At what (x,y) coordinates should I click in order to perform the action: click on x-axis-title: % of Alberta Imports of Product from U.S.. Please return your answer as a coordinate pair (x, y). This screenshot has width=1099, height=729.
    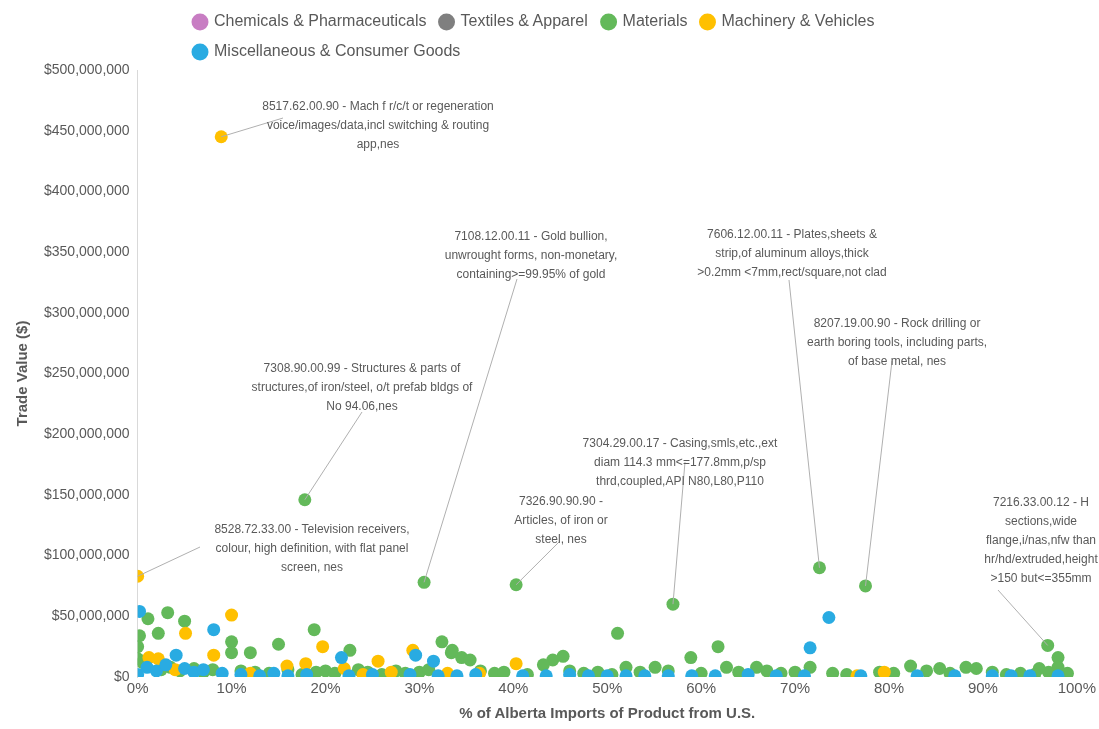
    Looking at the image, I should click on (607, 713).